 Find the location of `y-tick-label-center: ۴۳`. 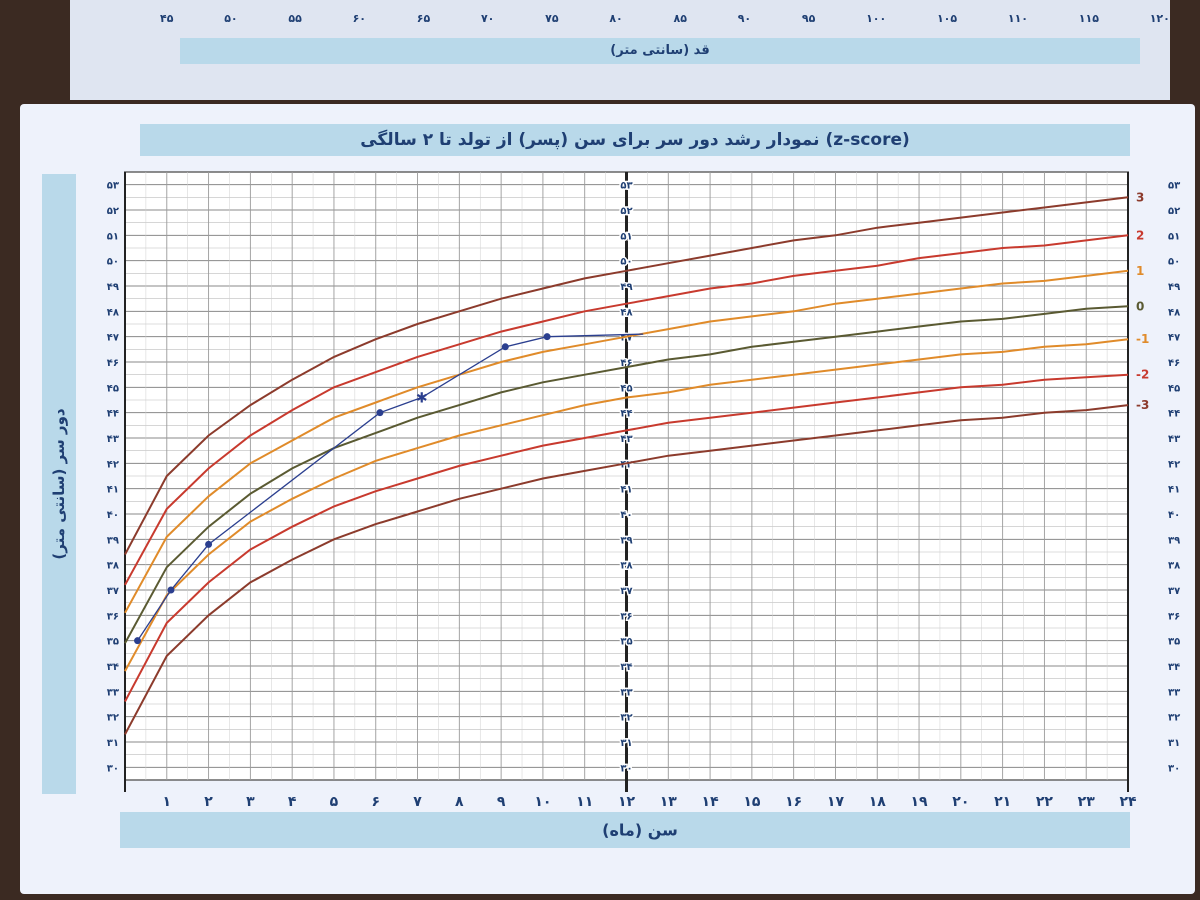

y-tick-label-center: ۴۳ is located at coordinates (626, 439).